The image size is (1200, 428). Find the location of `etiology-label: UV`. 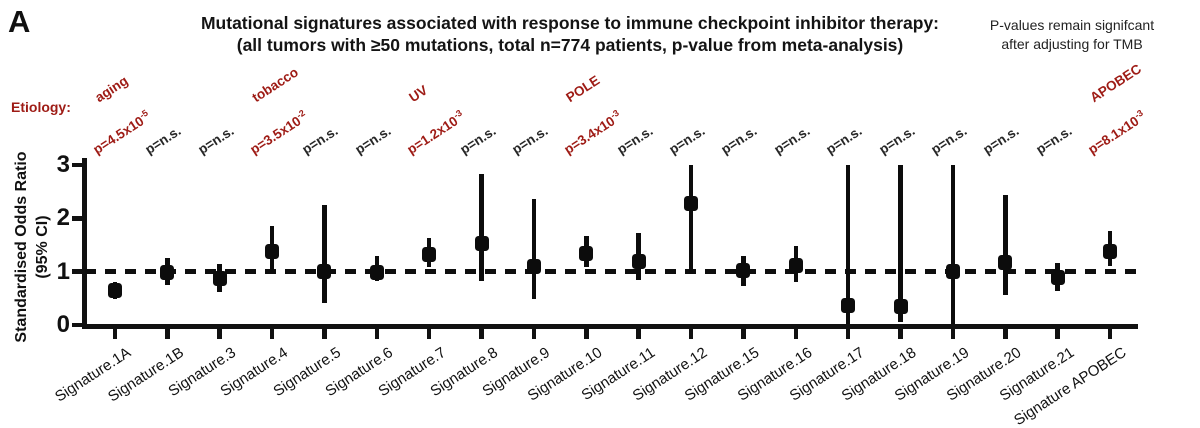

etiology-label: UV is located at coordinates (418, 94).